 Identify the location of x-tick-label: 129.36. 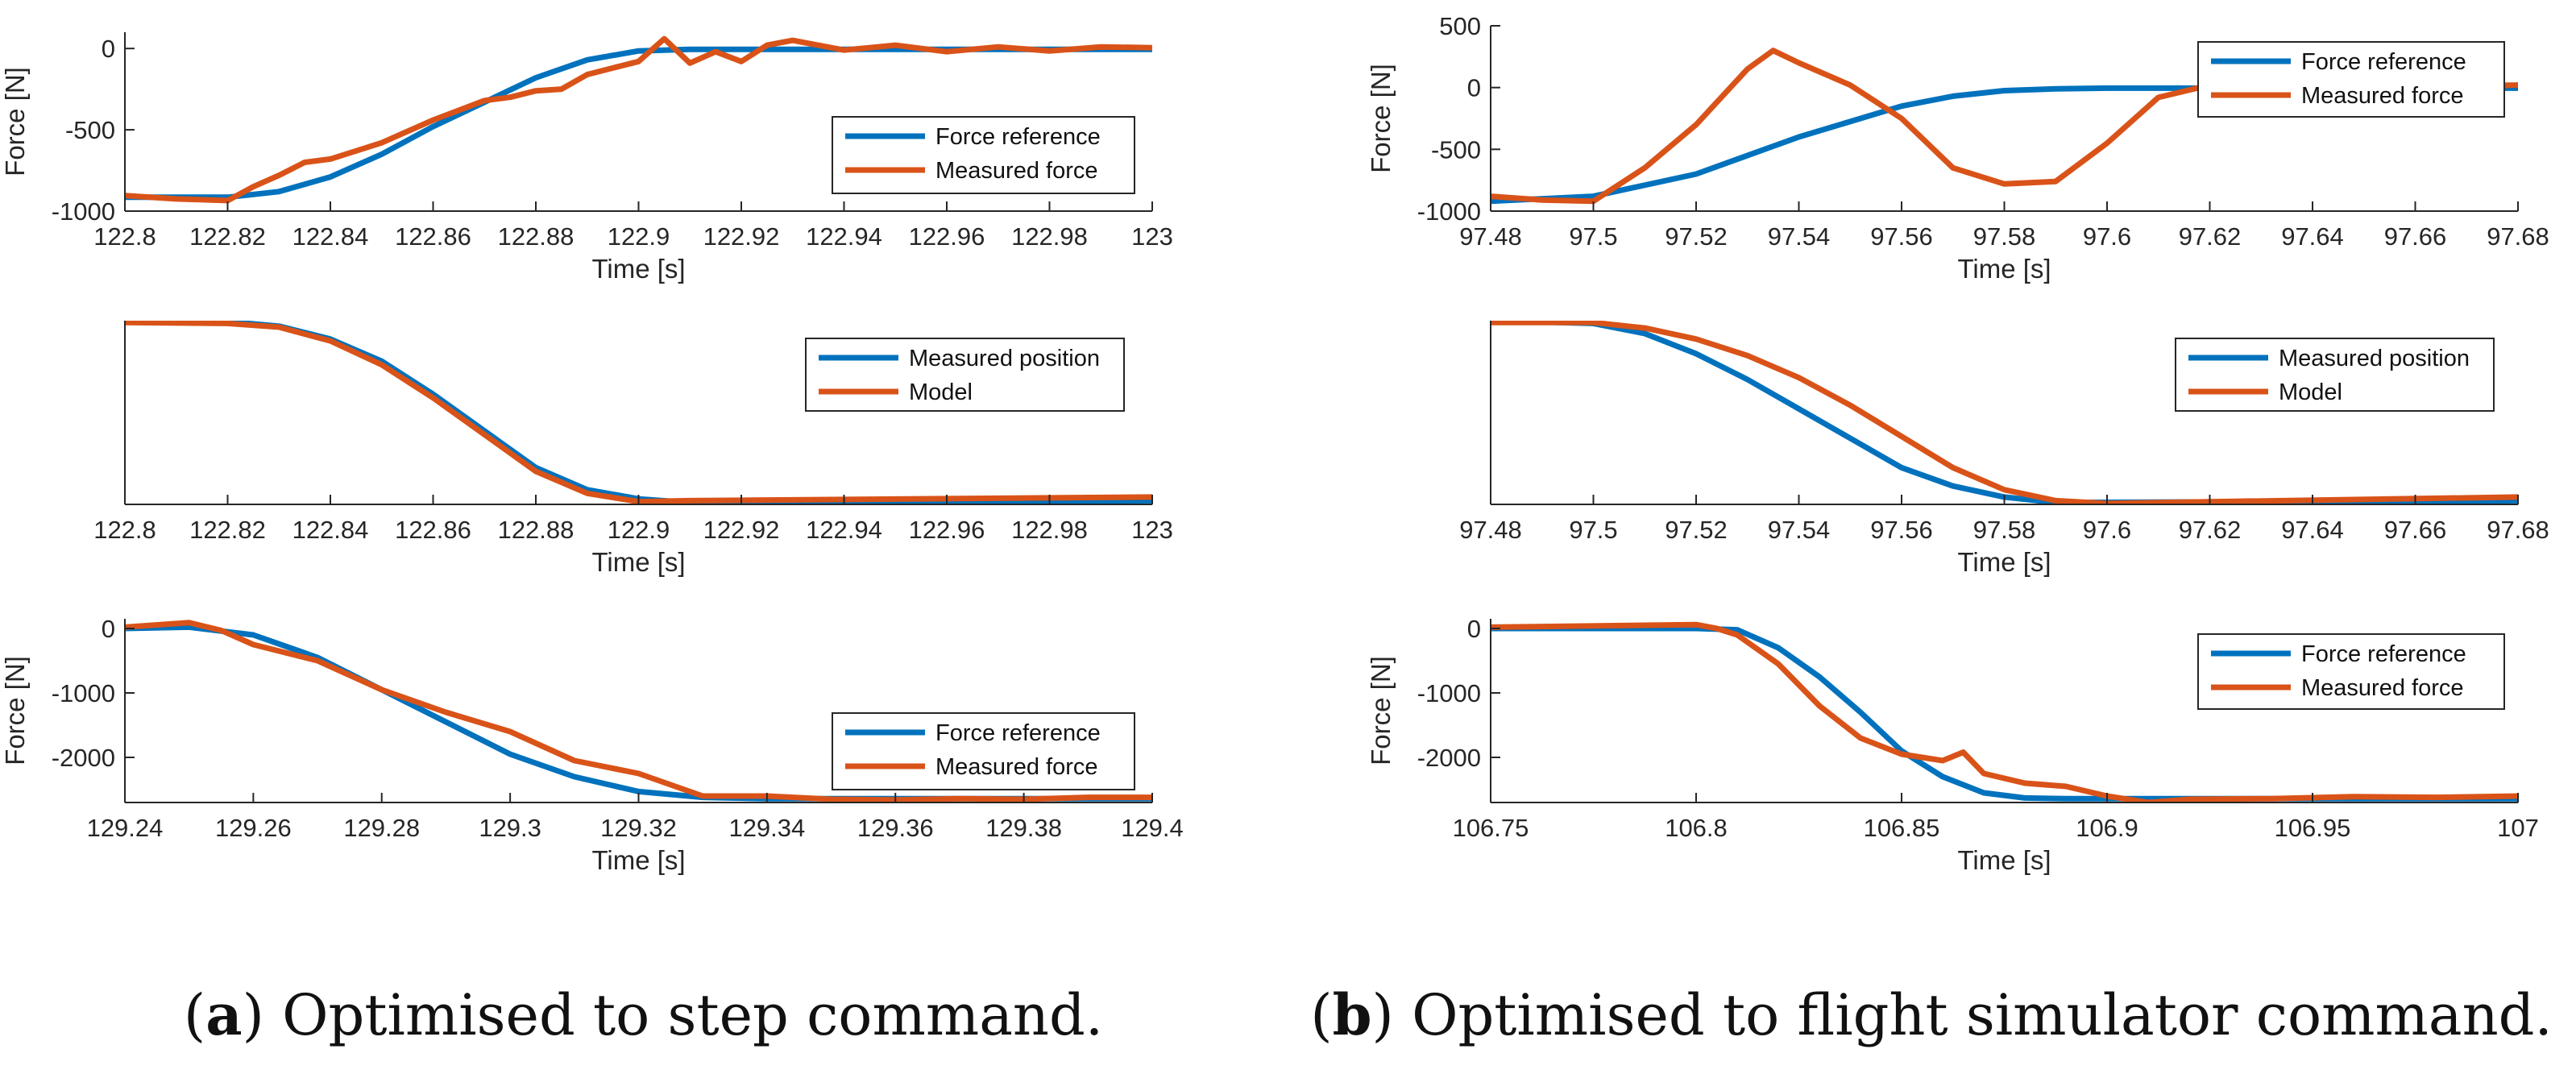
(895, 828).